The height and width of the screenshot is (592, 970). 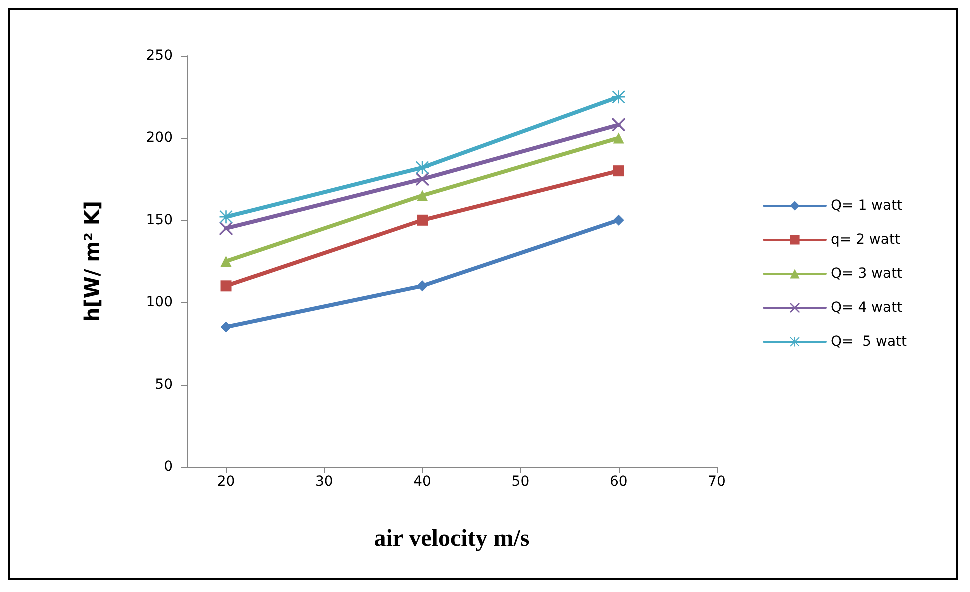 What do you see at coordinates (717, 482) in the screenshot?
I see `x-tick-label: 70` at bounding box center [717, 482].